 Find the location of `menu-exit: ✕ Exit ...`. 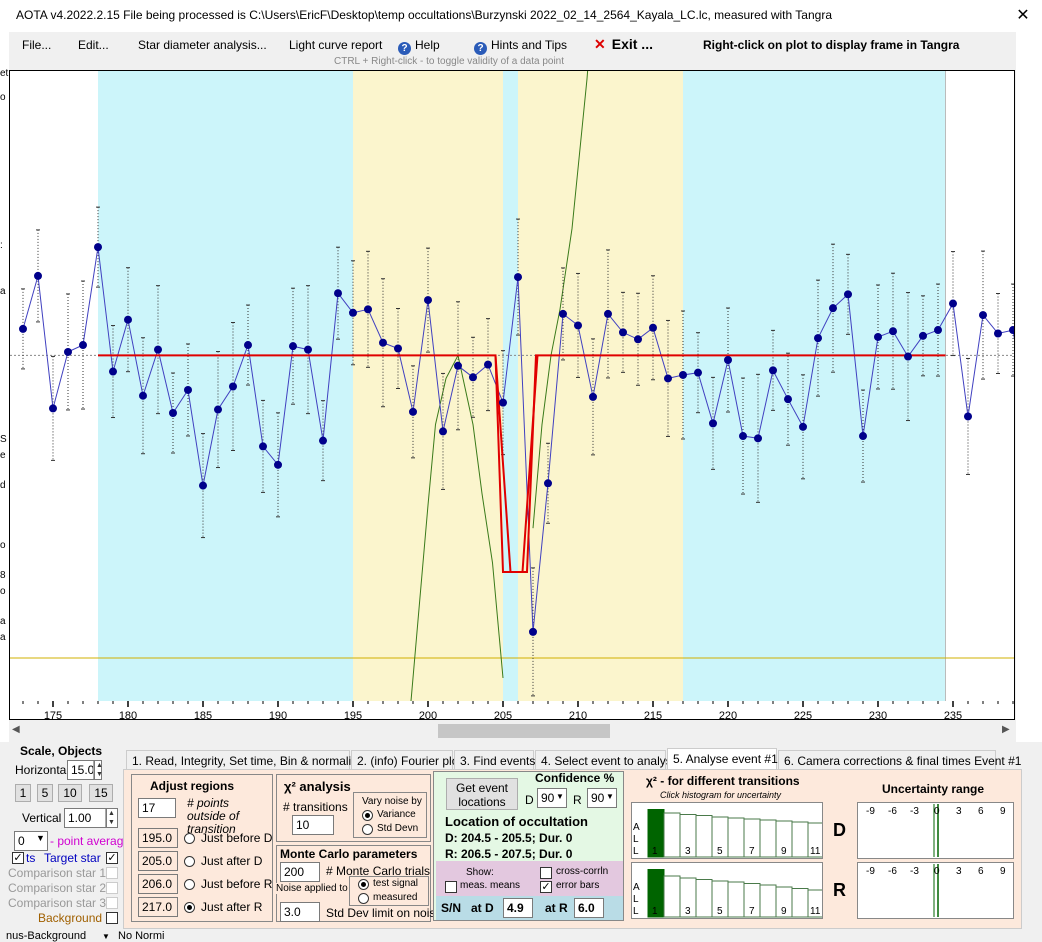

menu-exit: ✕ Exit ... is located at coordinates (623, 44).